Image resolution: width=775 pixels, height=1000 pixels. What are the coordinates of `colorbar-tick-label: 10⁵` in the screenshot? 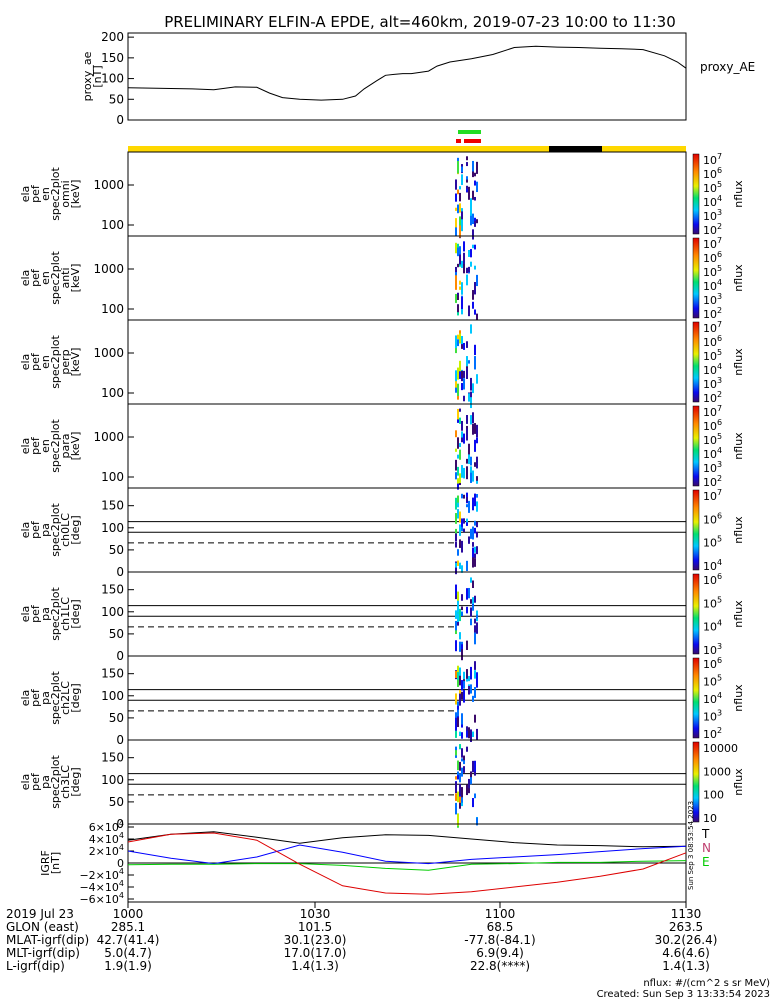 It's located at (712, 355).